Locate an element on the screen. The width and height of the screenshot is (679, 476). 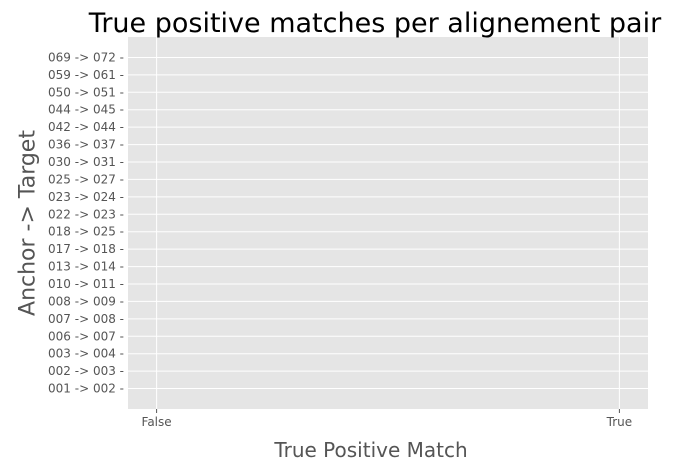
y-tick-label: 013 -> 014 - is located at coordinates (86, 267).